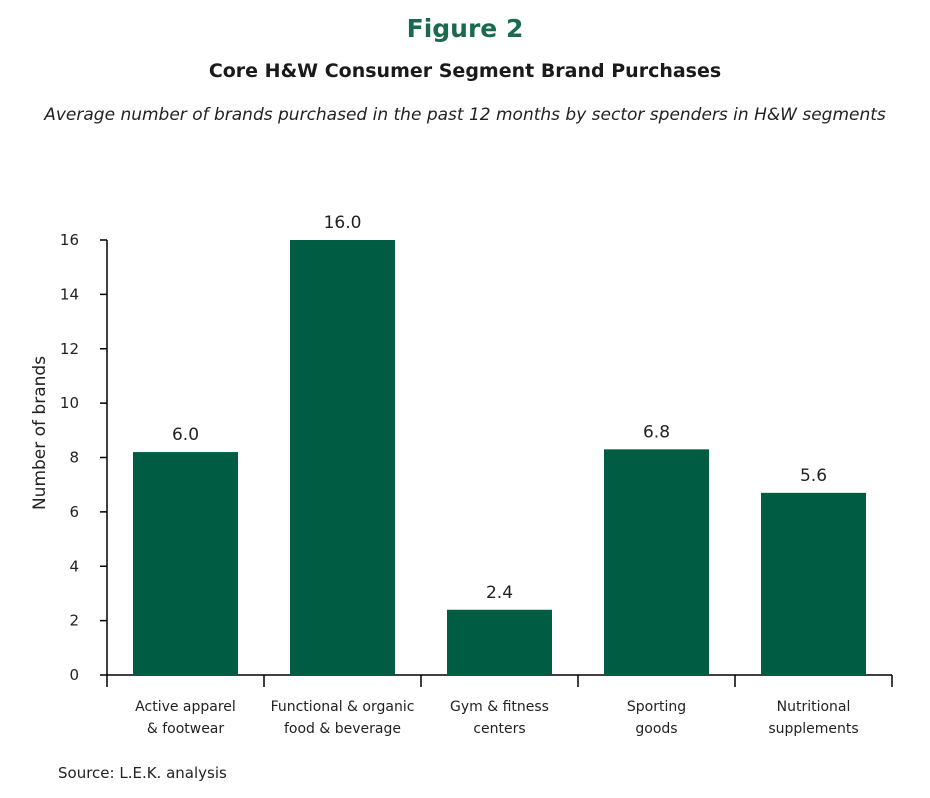  Describe the element at coordinates (813, 729) in the screenshot. I see `category-label: supplements` at that location.